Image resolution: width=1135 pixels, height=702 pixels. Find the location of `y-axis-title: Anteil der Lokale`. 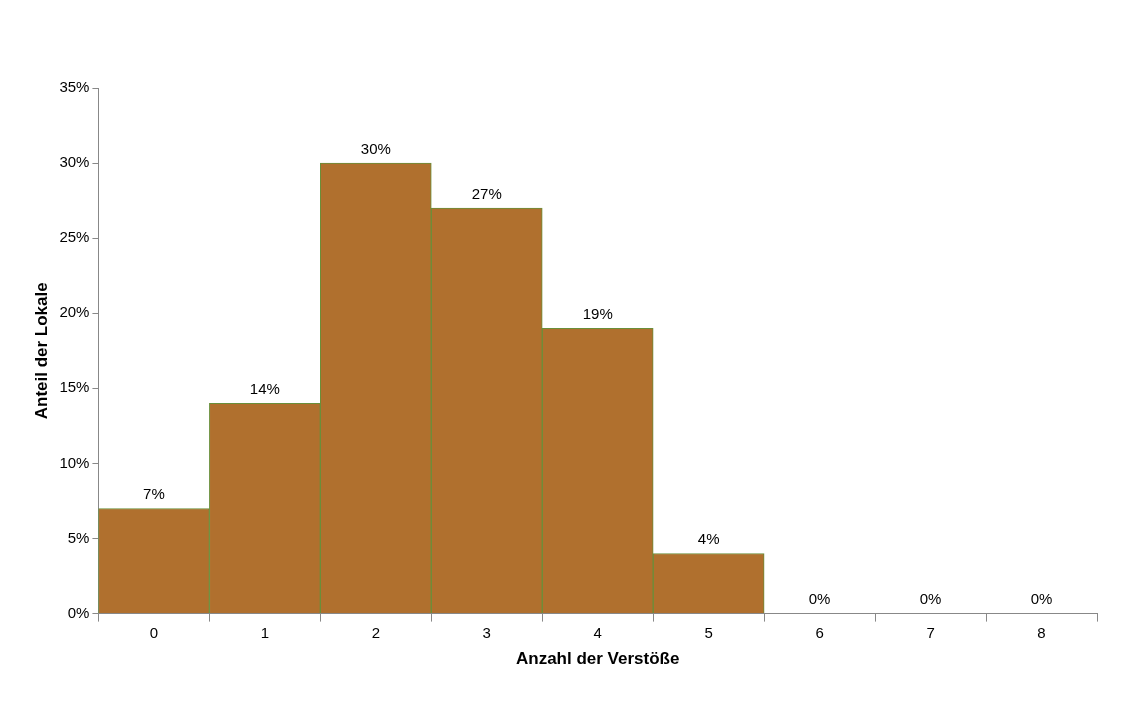

y-axis-title: Anteil der Lokale is located at coordinates (41, 351).